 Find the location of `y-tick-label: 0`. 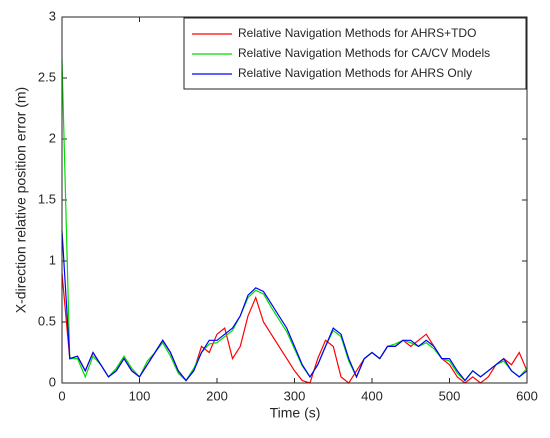

y-tick-label: 0 is located at coordinates (52, 381).